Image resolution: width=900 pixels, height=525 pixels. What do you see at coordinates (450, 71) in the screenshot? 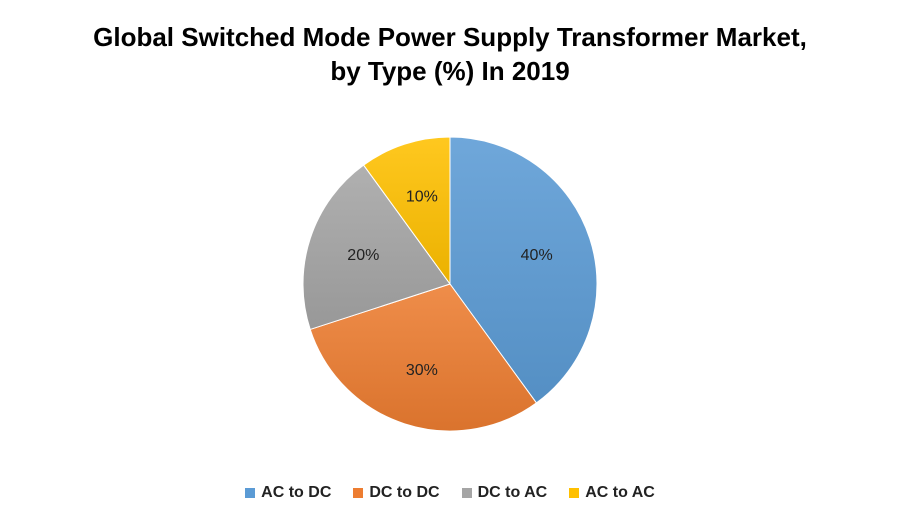
I see `chart-title-line-2: by Type (%) In 2019` at bounding box center [450, 71].